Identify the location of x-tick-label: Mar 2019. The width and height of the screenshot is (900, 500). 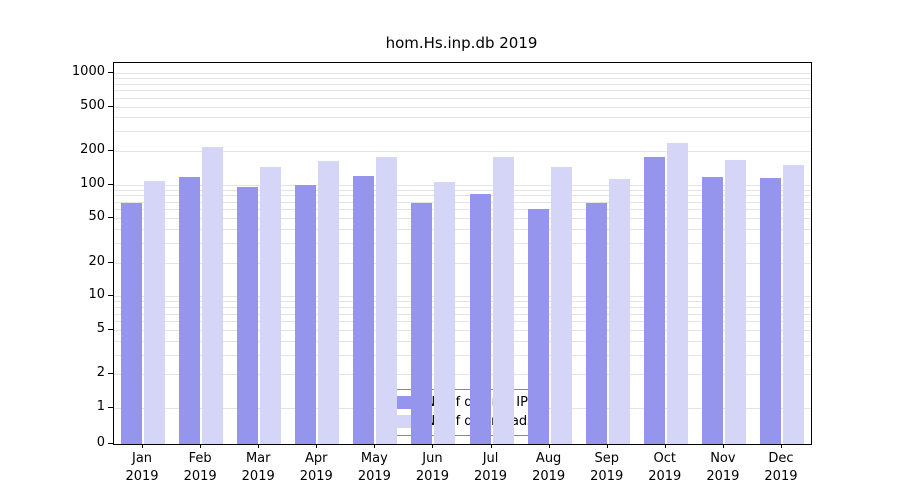
(258, 467).